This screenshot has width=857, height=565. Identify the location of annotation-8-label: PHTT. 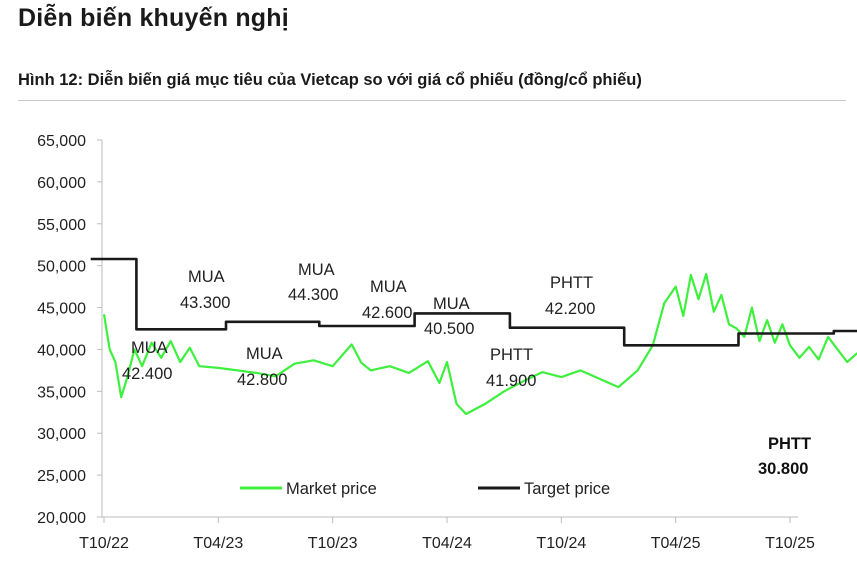
(571, 283).